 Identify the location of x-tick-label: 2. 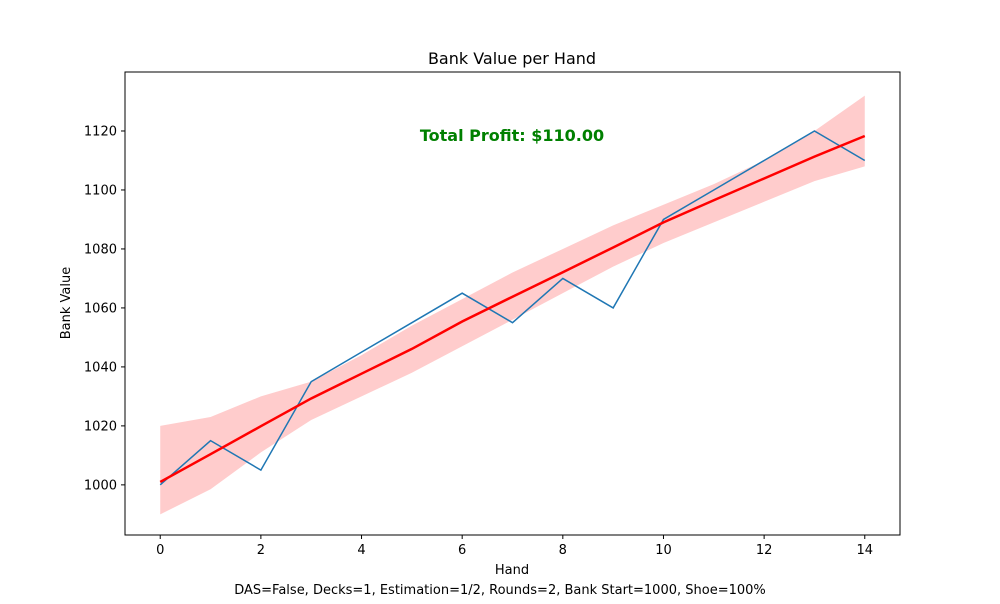
(261, 550).